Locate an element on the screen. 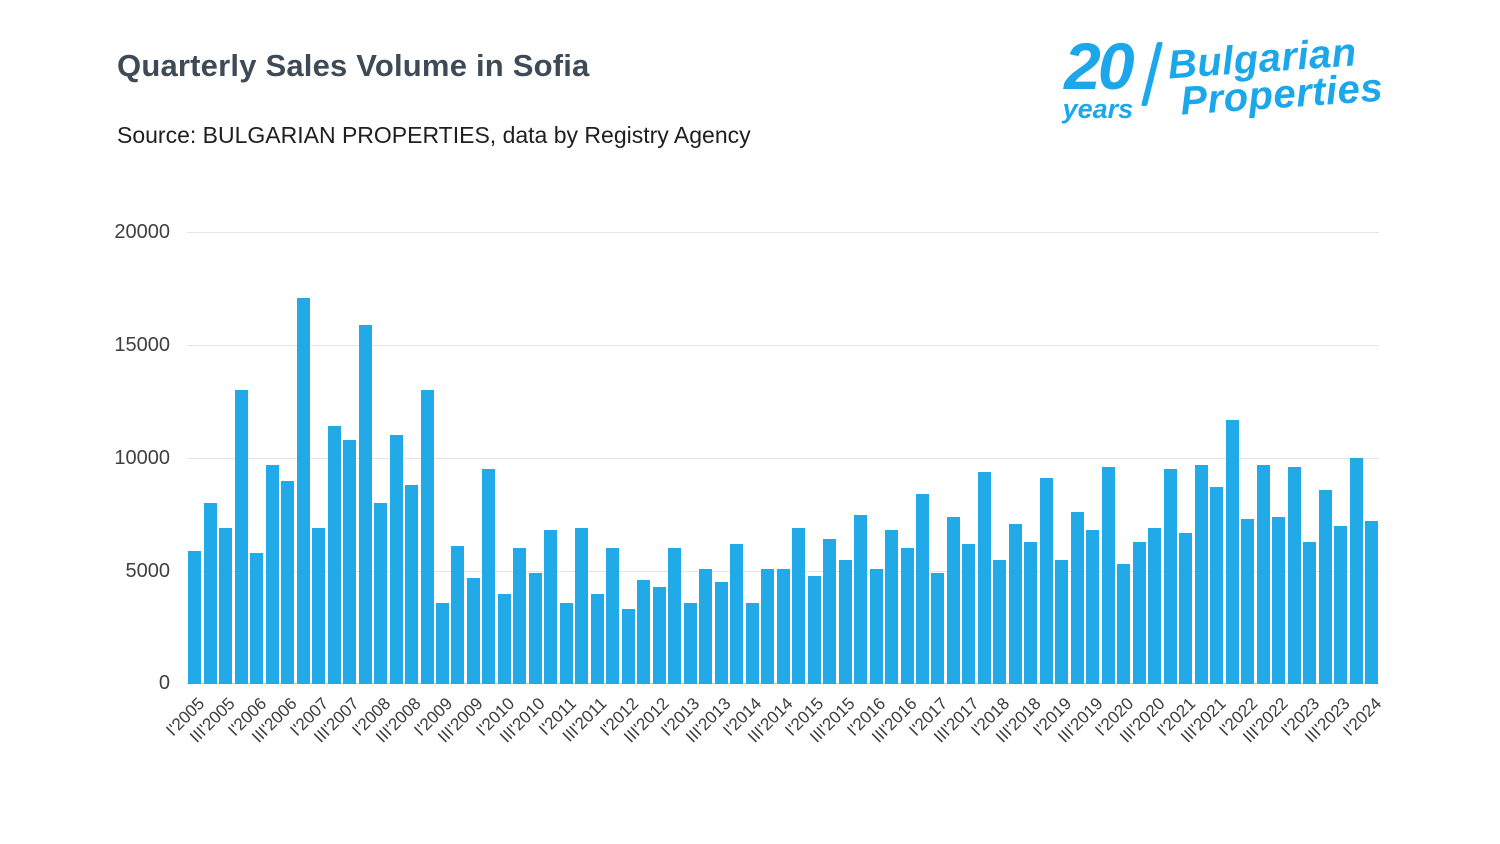  bar-slot: I'2005 is located at coordinates (185, 486).